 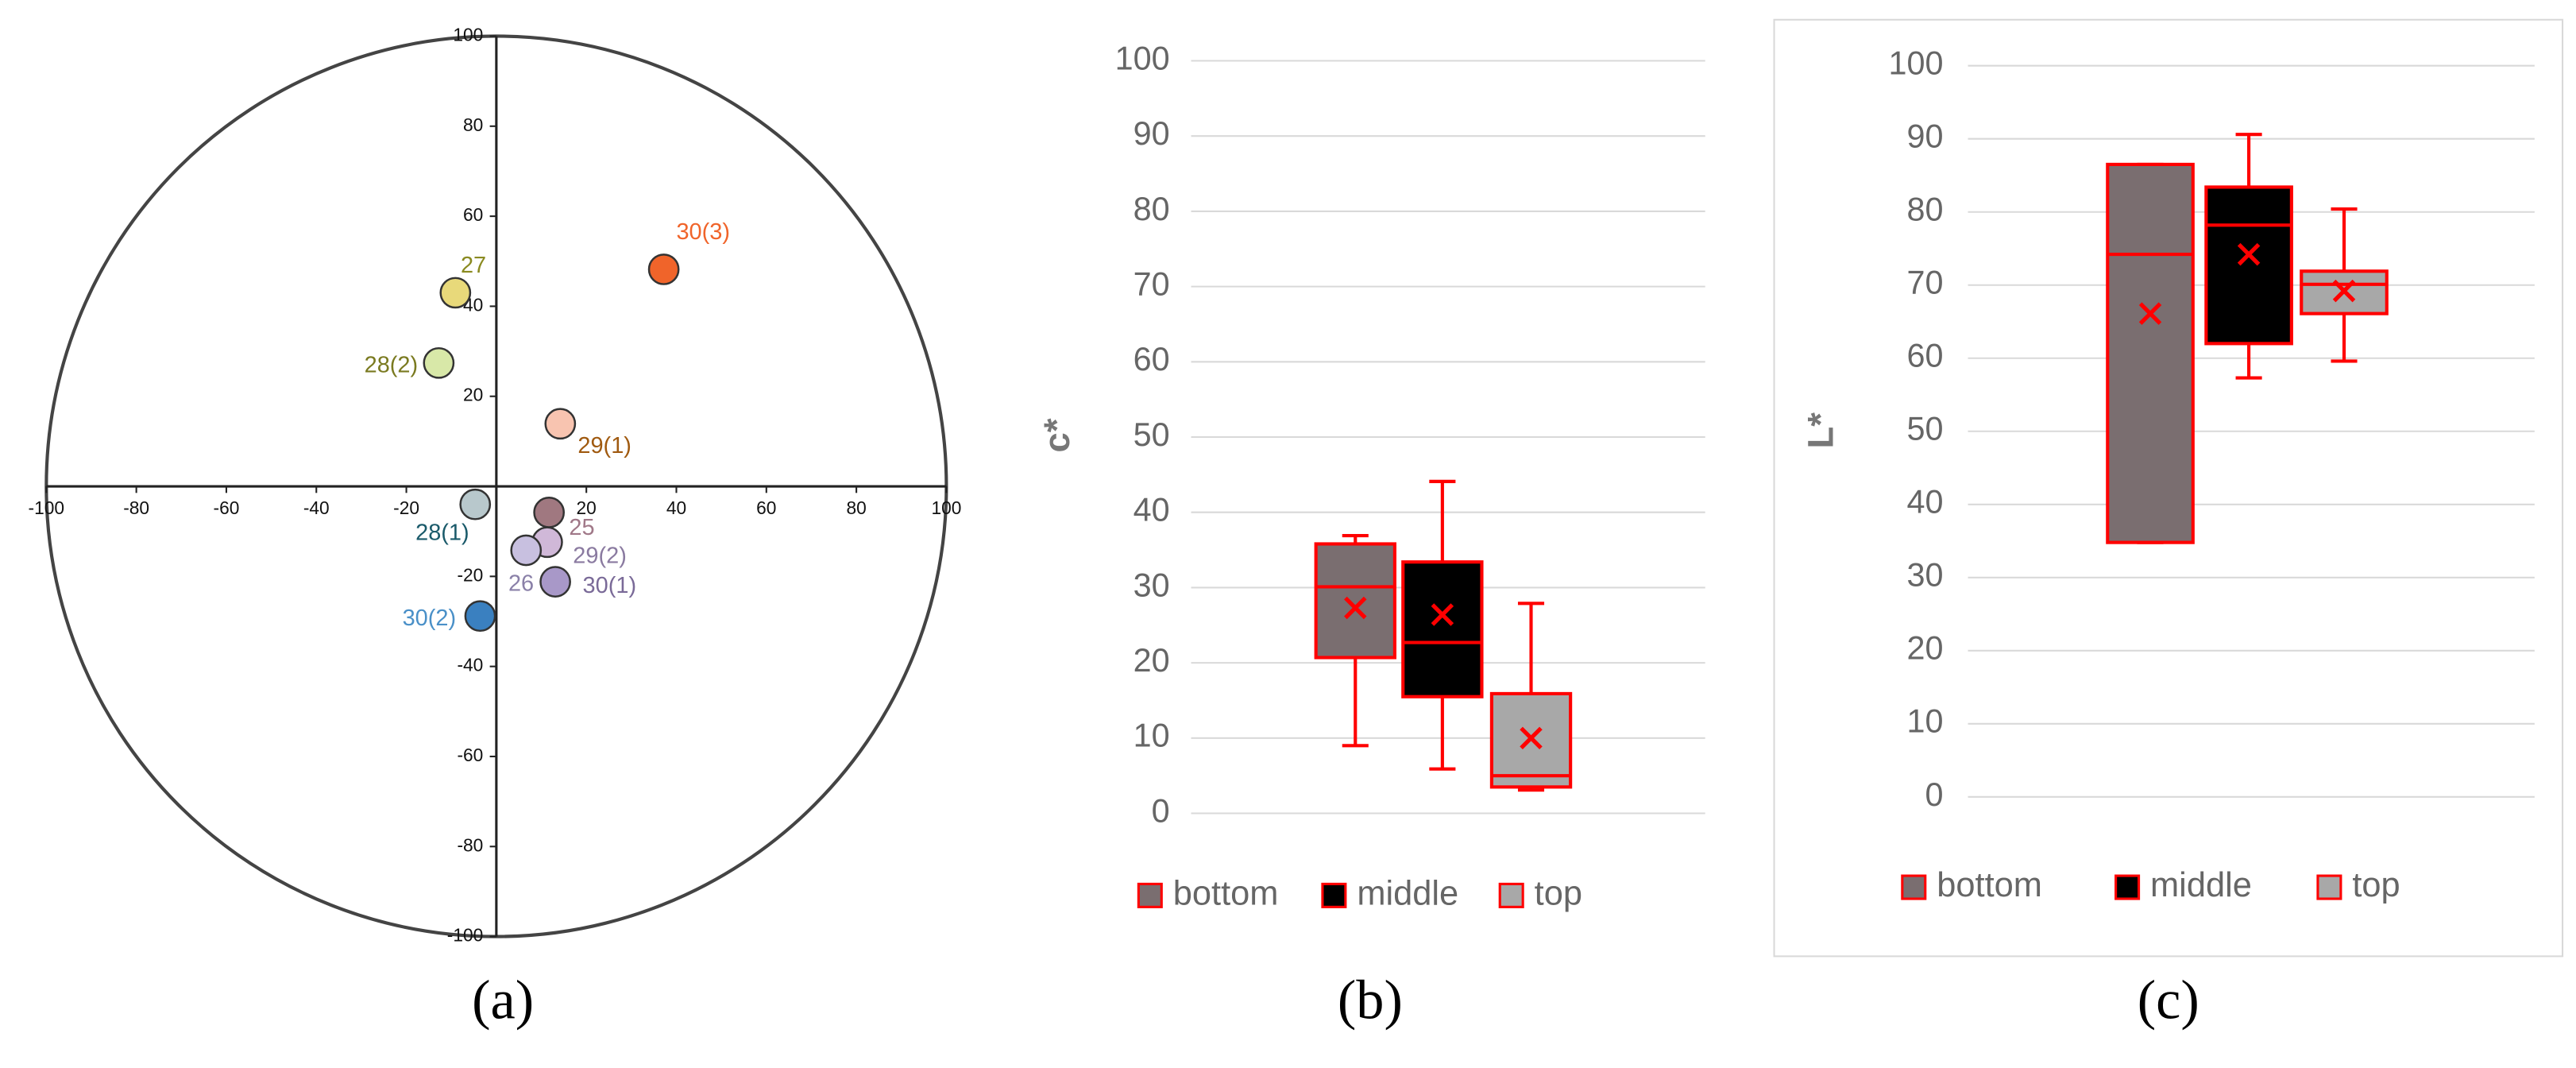 What do you see at coordinates (600, 556) in the screenshot?
I see `point-label: 29(2)` at bounding box center [600, 556].